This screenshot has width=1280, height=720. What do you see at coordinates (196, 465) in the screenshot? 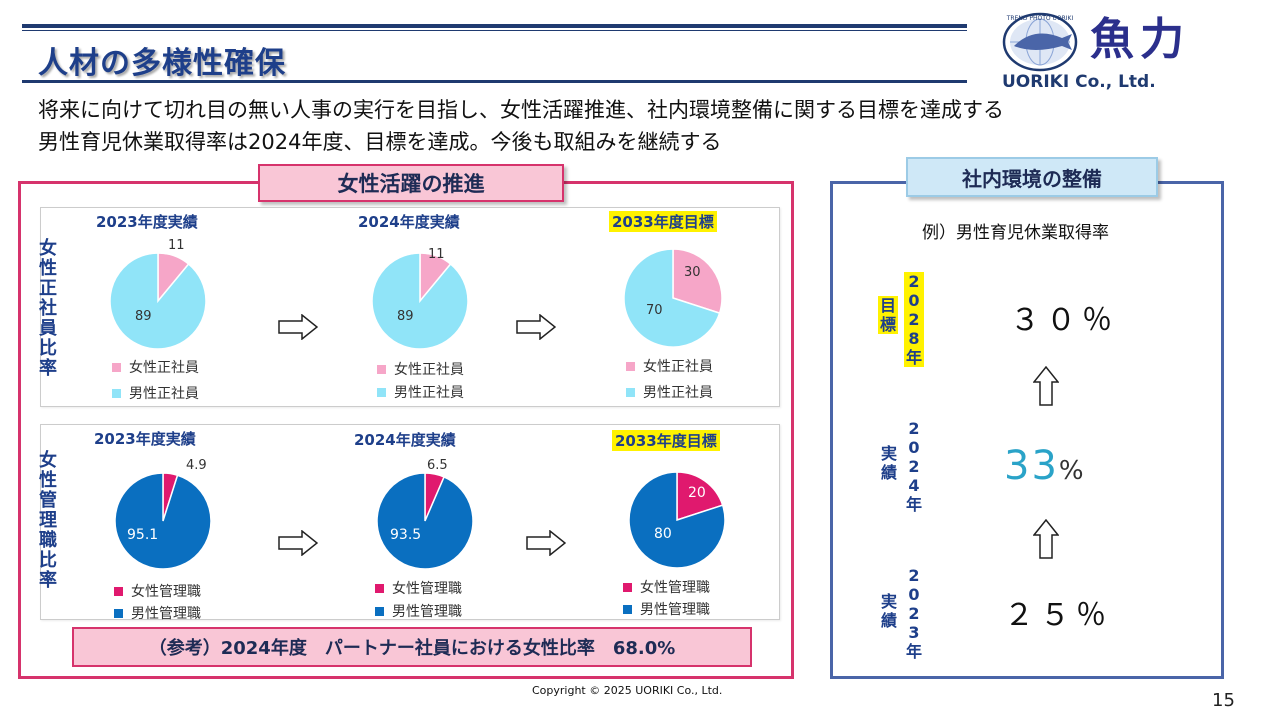
I see `pie-data-label-female: 4.9` at bounding box center [196, 465].